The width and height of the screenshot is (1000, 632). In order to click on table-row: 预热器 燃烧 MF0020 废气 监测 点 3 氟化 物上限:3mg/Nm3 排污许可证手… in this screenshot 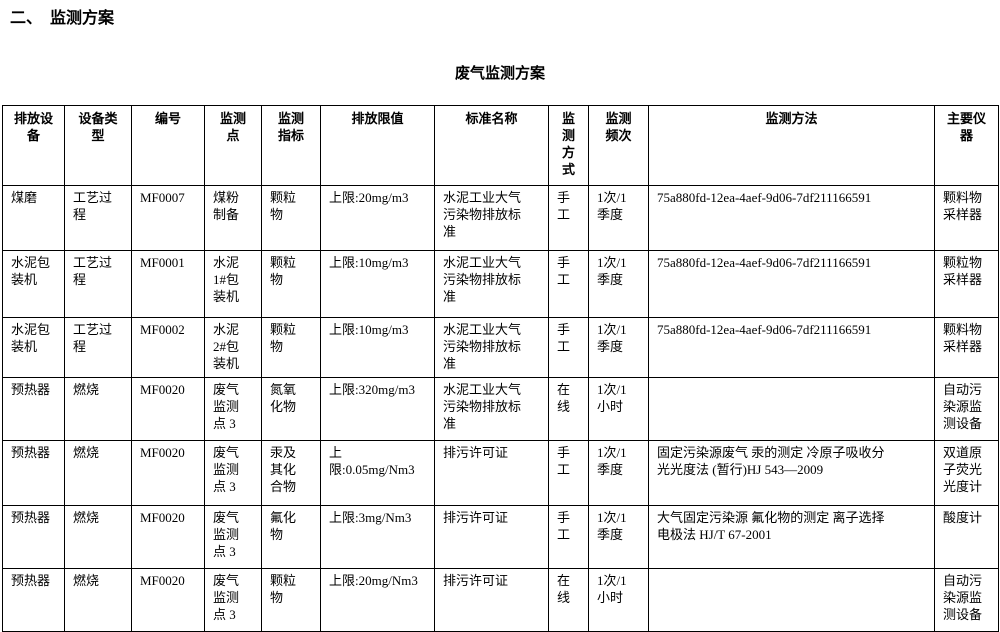, I will do `click(500, 537)`.